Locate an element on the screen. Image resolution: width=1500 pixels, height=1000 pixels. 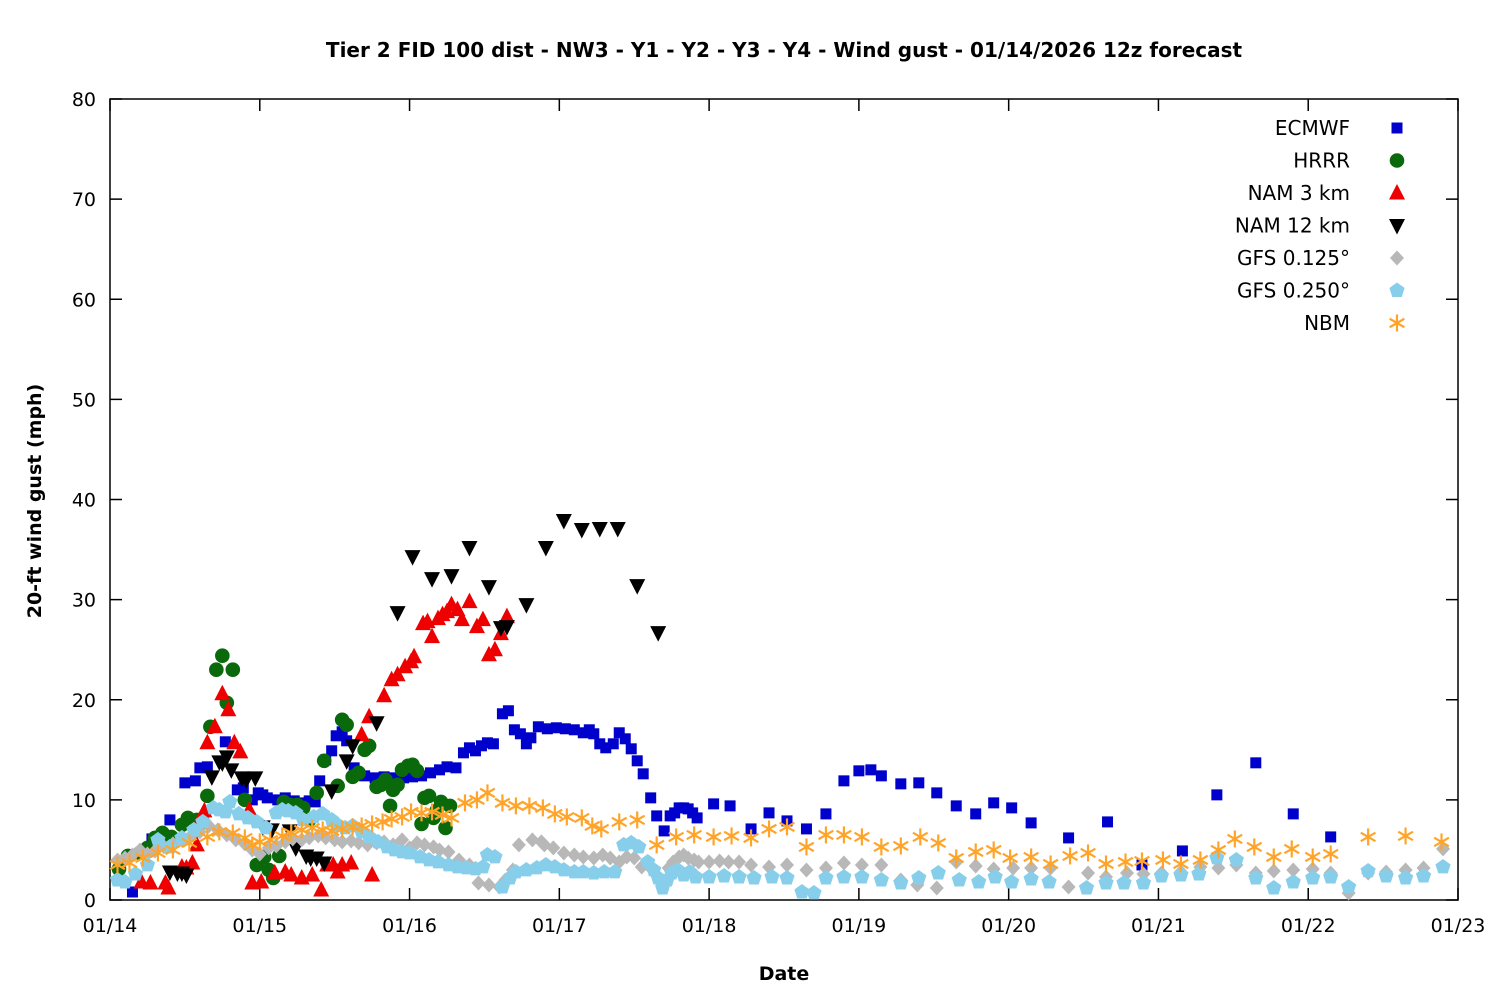
series-nbm is located at coordinates (779, 829).